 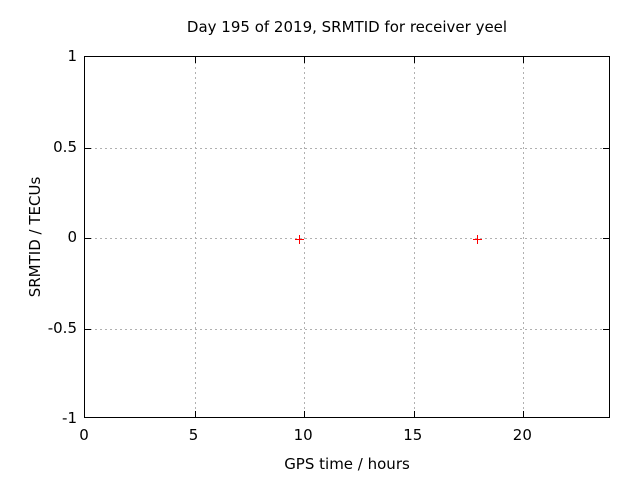 What do you see at coordinates (62, 327) in the screenshot?
I see `y-tick-label: -0.5` at bounding box center [62, 327].